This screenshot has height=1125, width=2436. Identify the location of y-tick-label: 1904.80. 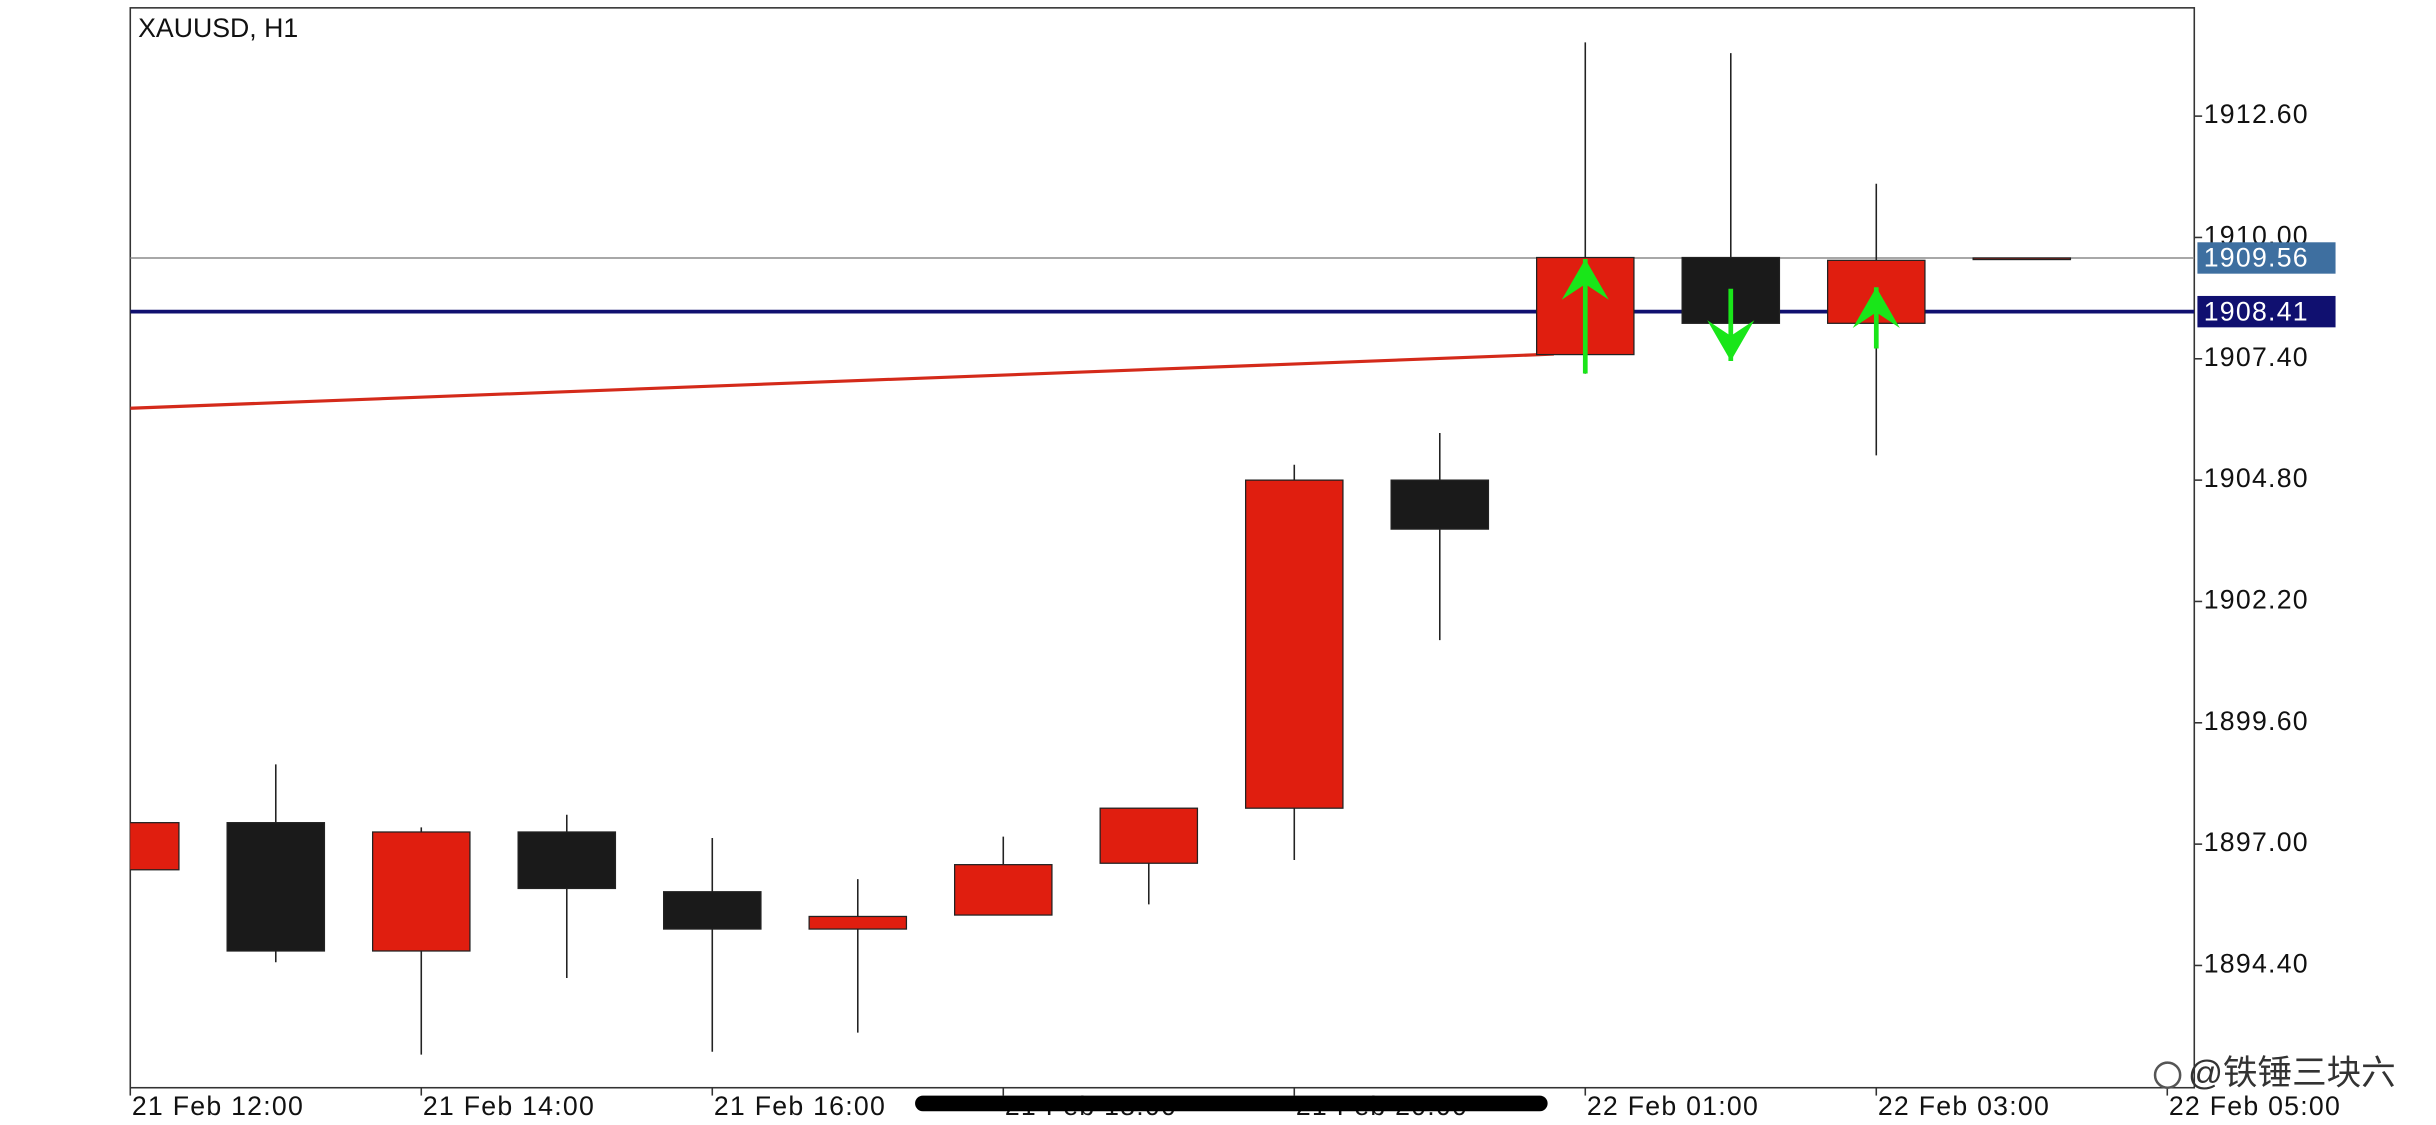
(2256, 478).